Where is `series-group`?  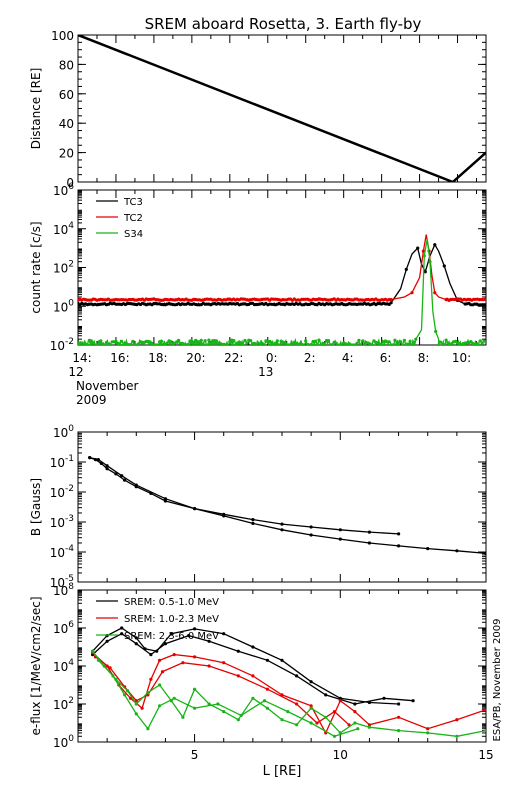 series-group is located at coordinates (228, 698).